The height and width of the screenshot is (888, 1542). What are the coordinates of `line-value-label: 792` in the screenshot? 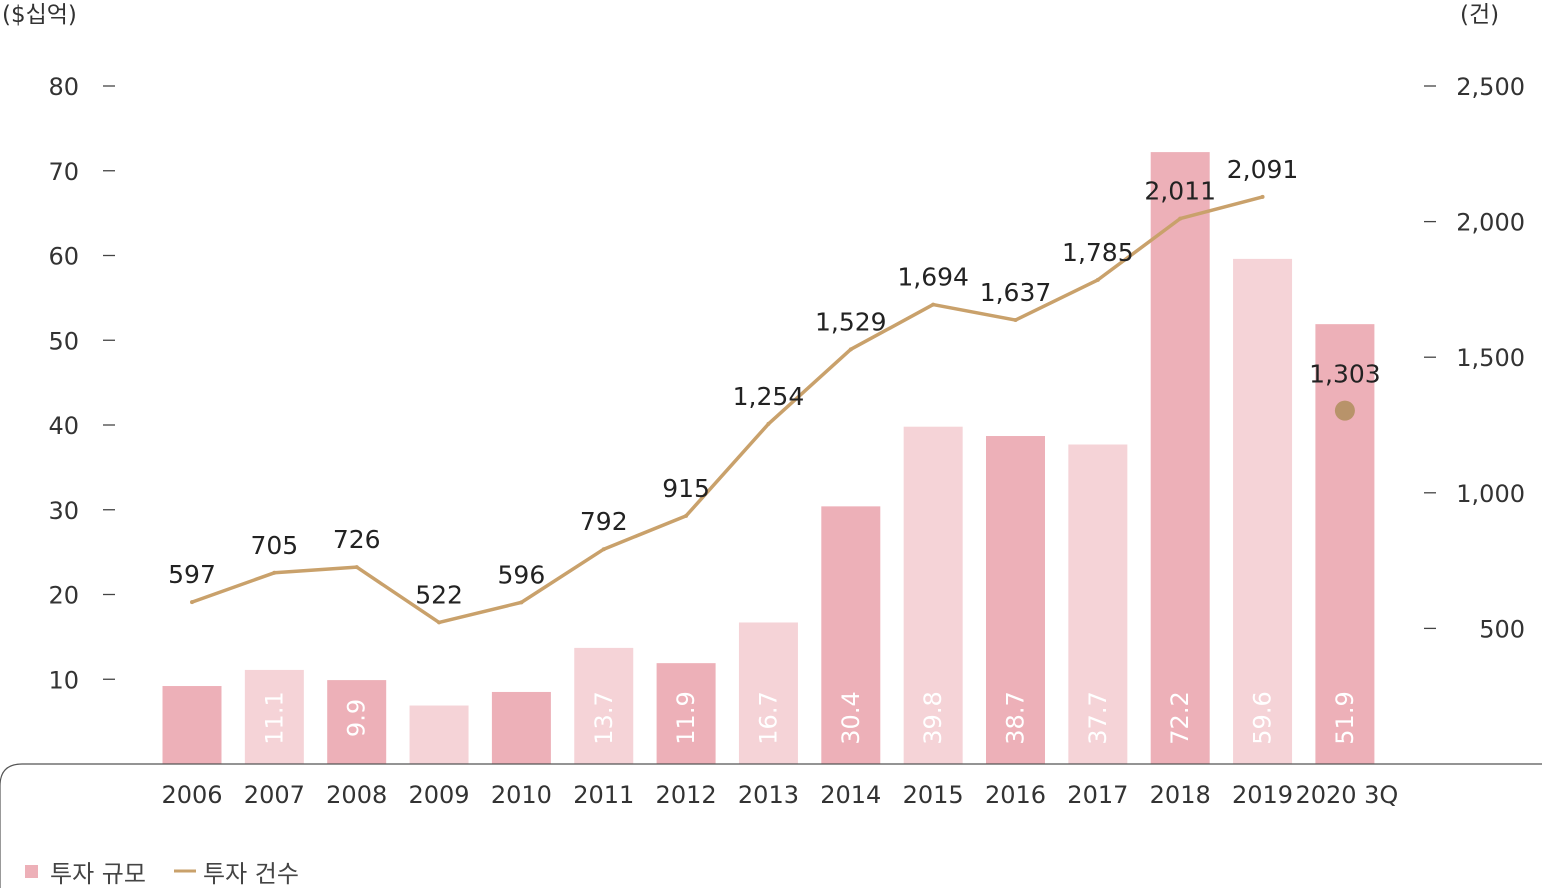 It's located at (604, 521).